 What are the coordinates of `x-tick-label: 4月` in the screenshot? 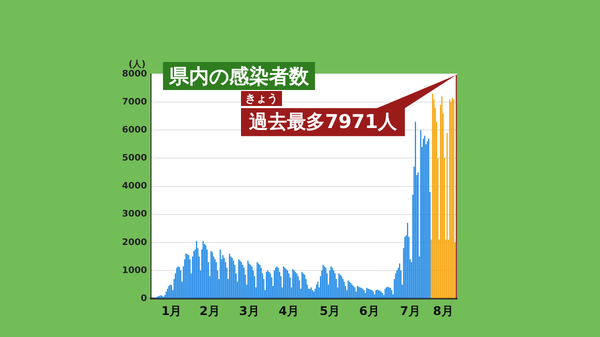 It's located at (289, 311).